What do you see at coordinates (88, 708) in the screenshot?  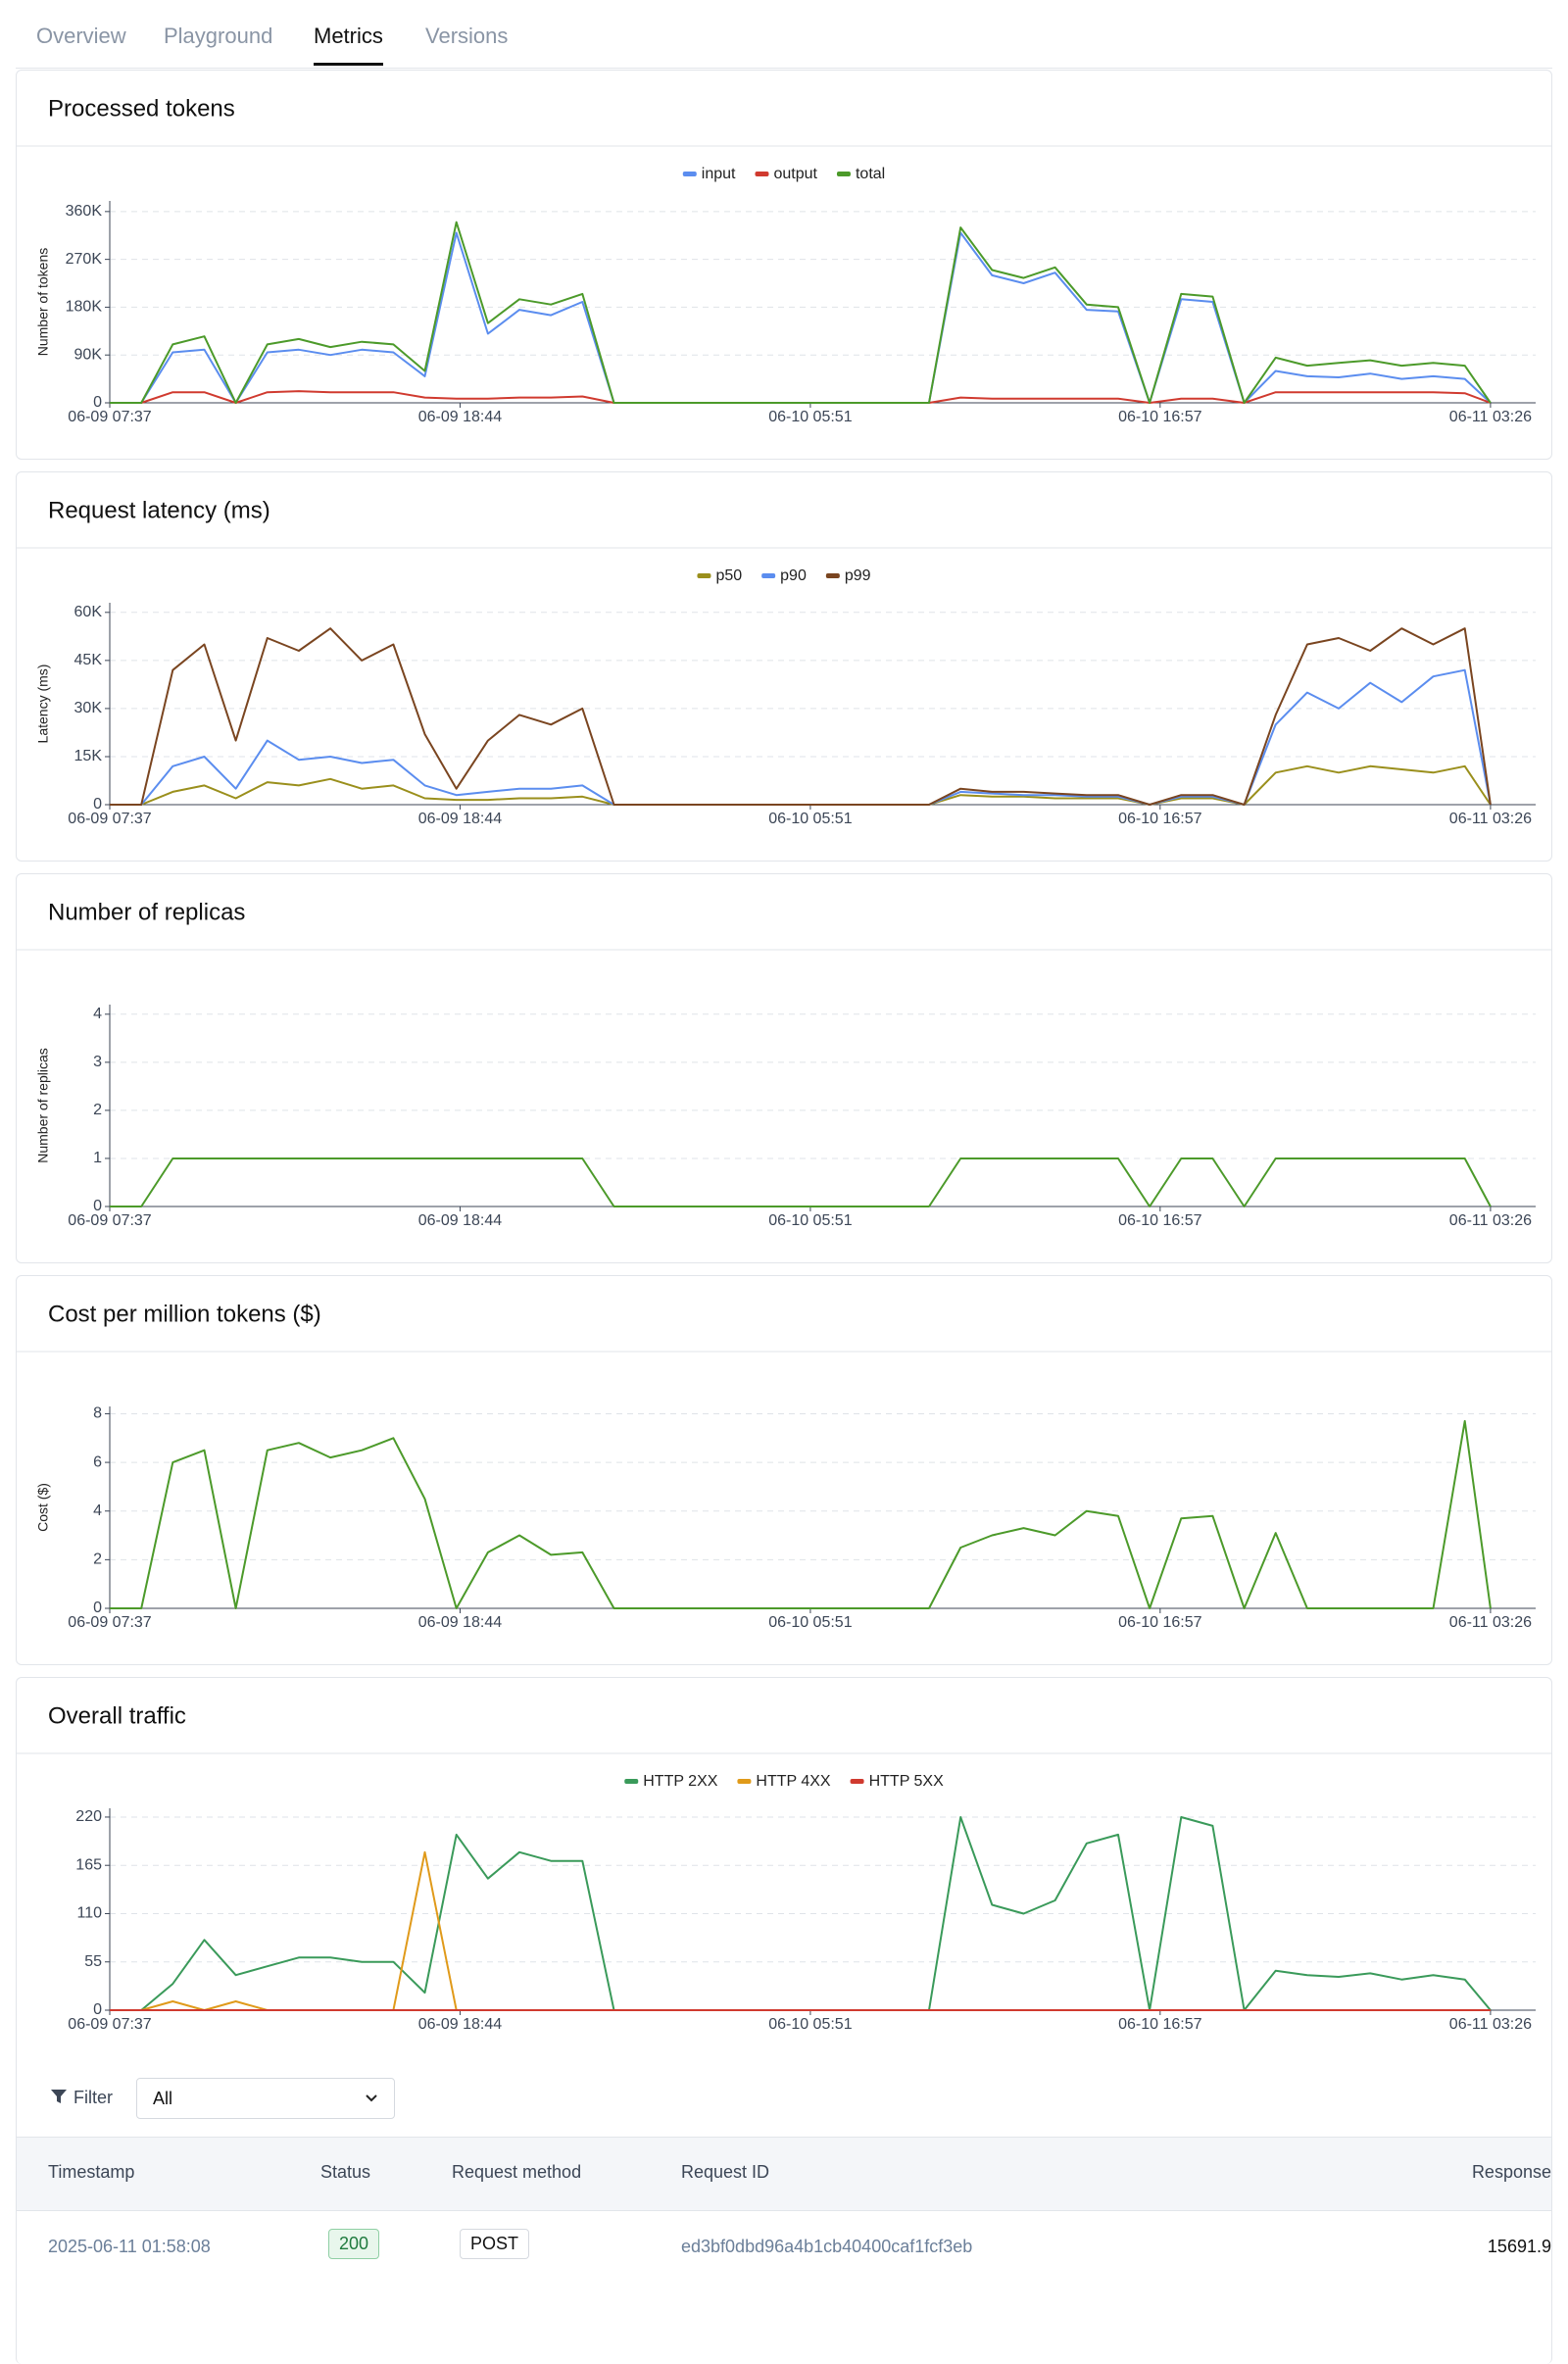 I see `y-tick-label: 30K` at bounding box center [88, 708].